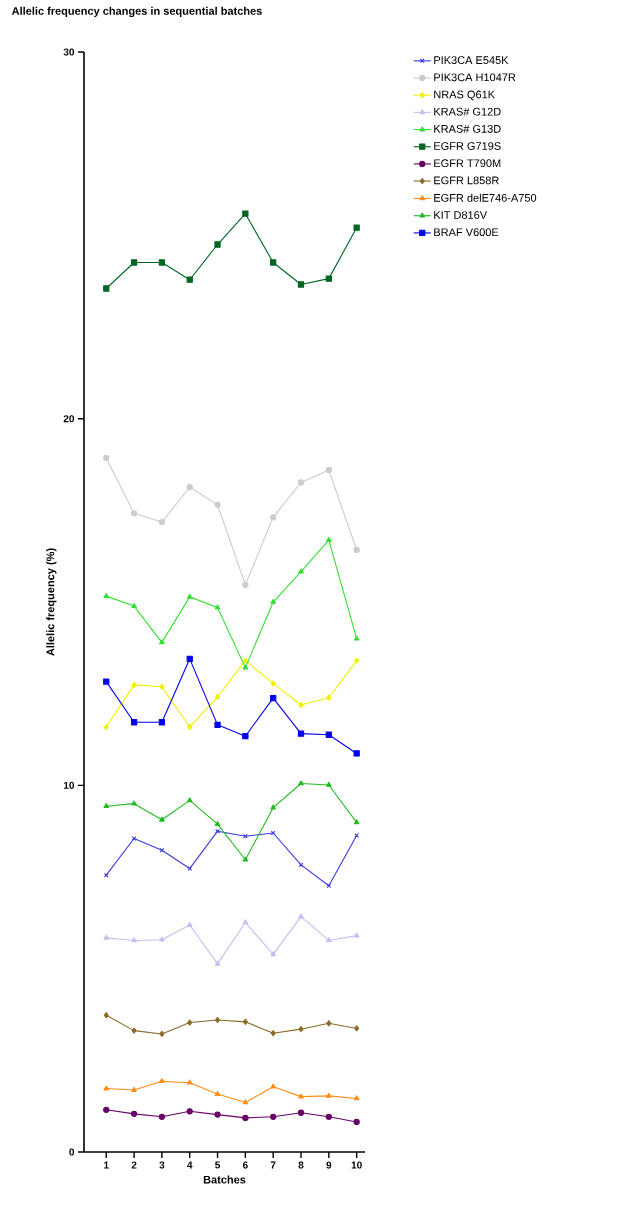 Image resolution: width=625 pixels, height=1209 pixels. Describe the element at coordinates (51, 602) in the screenshot. I see `y-axis-title: Allelic frequency (%)` at that location.